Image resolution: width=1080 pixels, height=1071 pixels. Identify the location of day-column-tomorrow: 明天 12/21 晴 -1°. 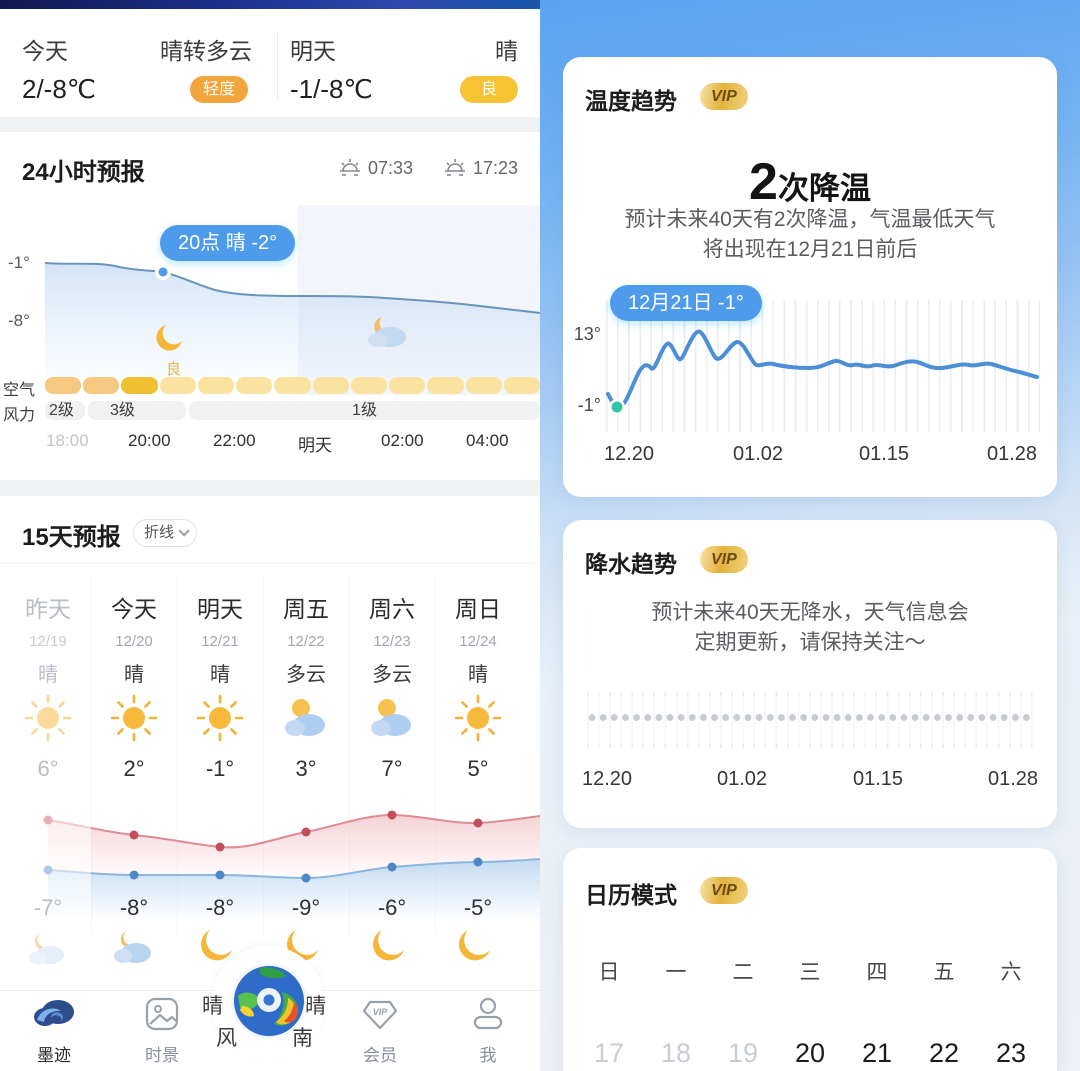
(220, 686).